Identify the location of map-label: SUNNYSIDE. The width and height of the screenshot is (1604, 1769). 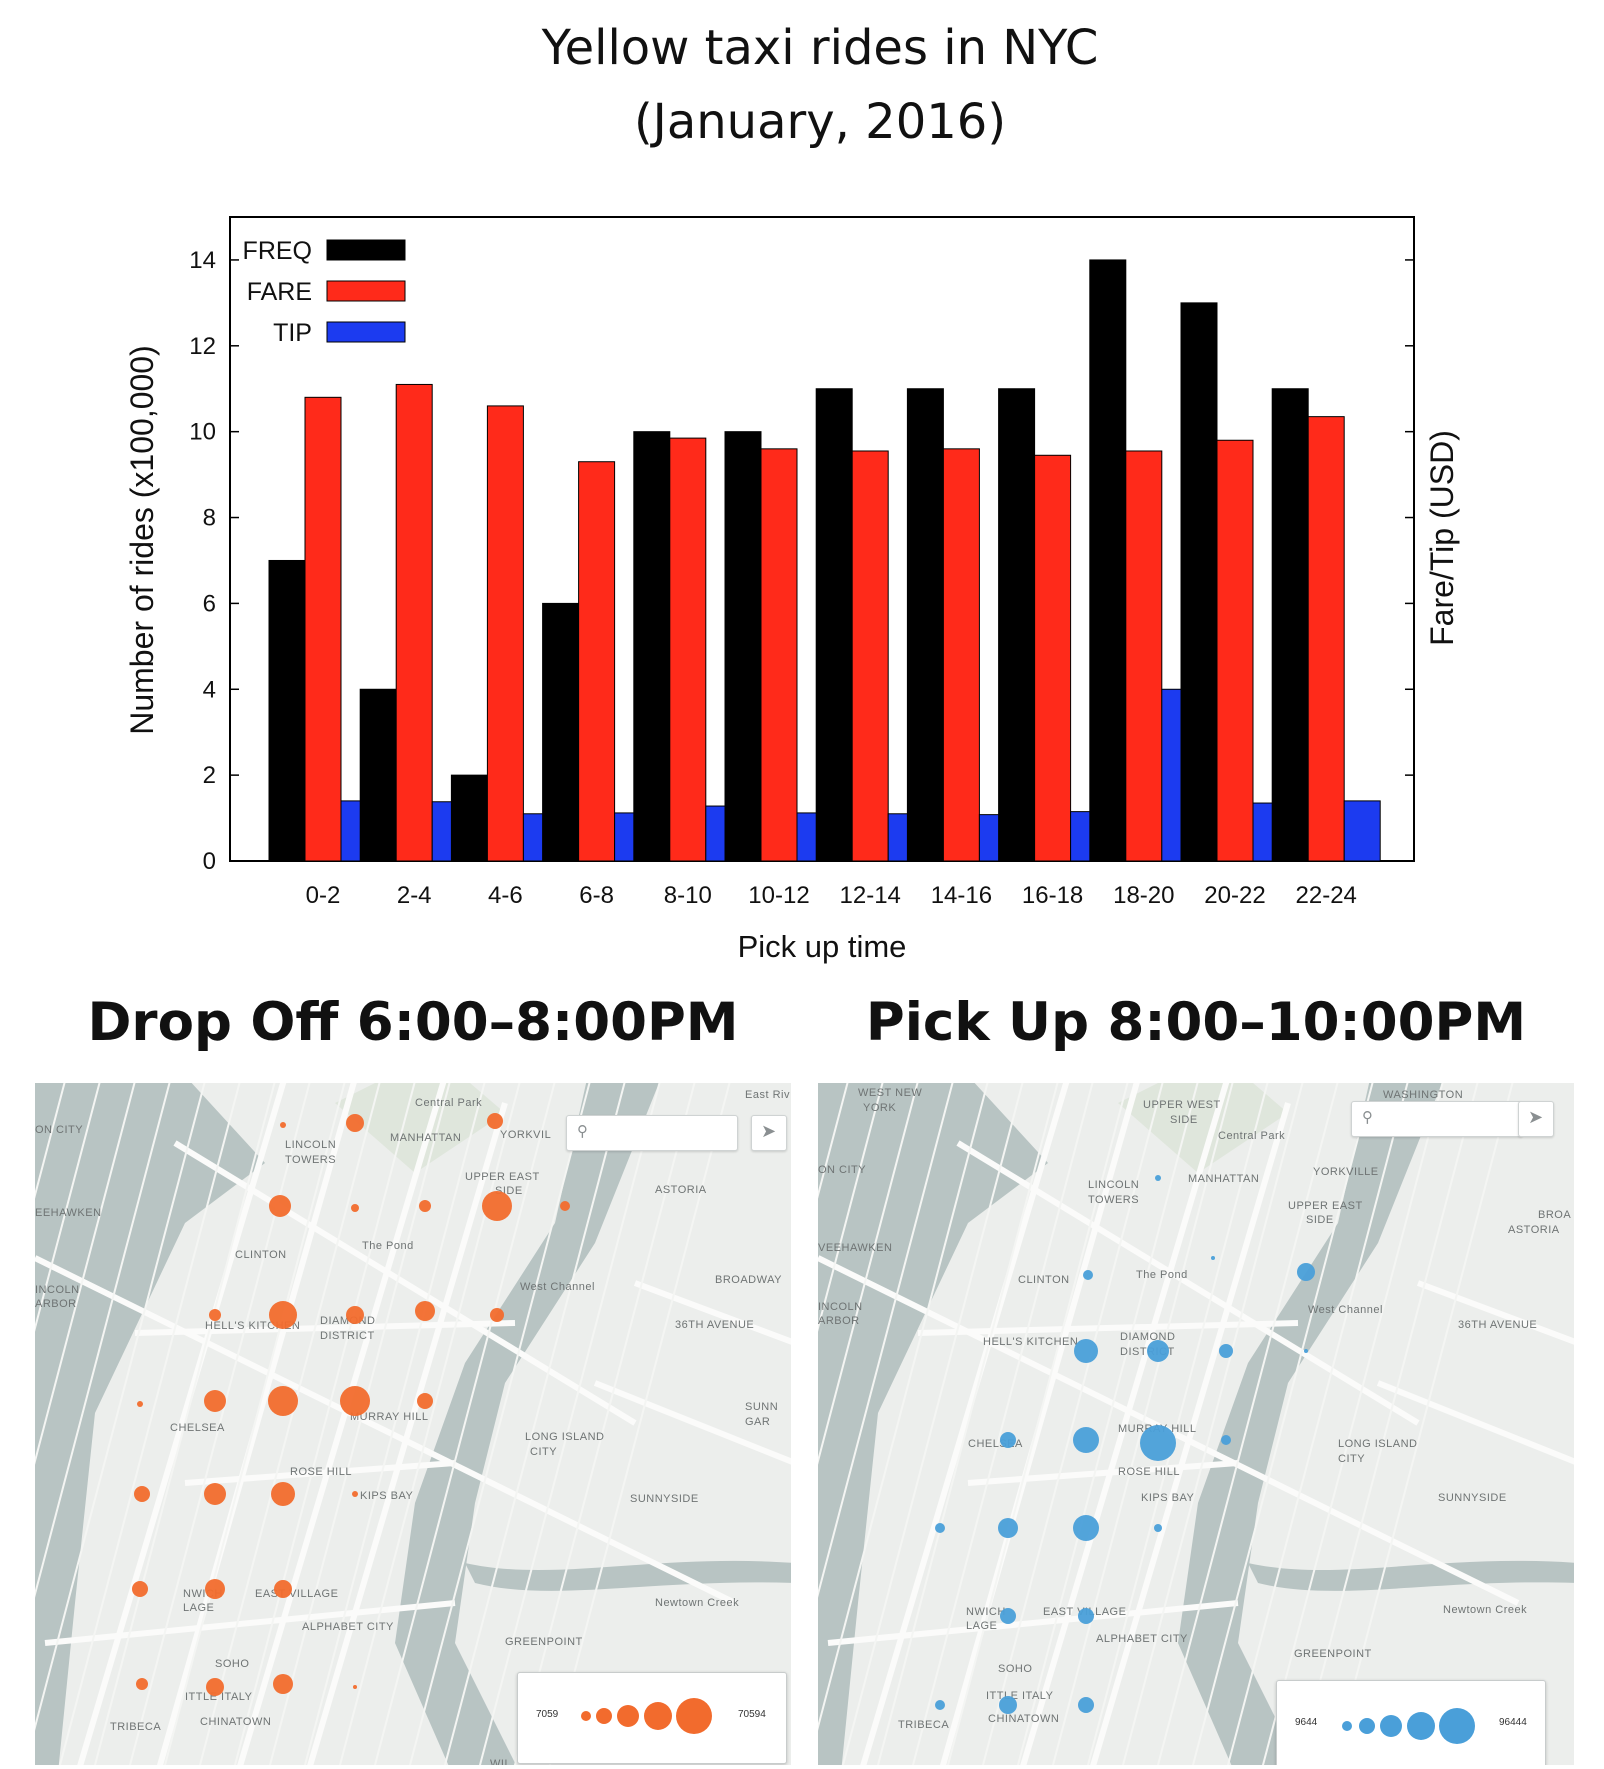
(1472, 1498).